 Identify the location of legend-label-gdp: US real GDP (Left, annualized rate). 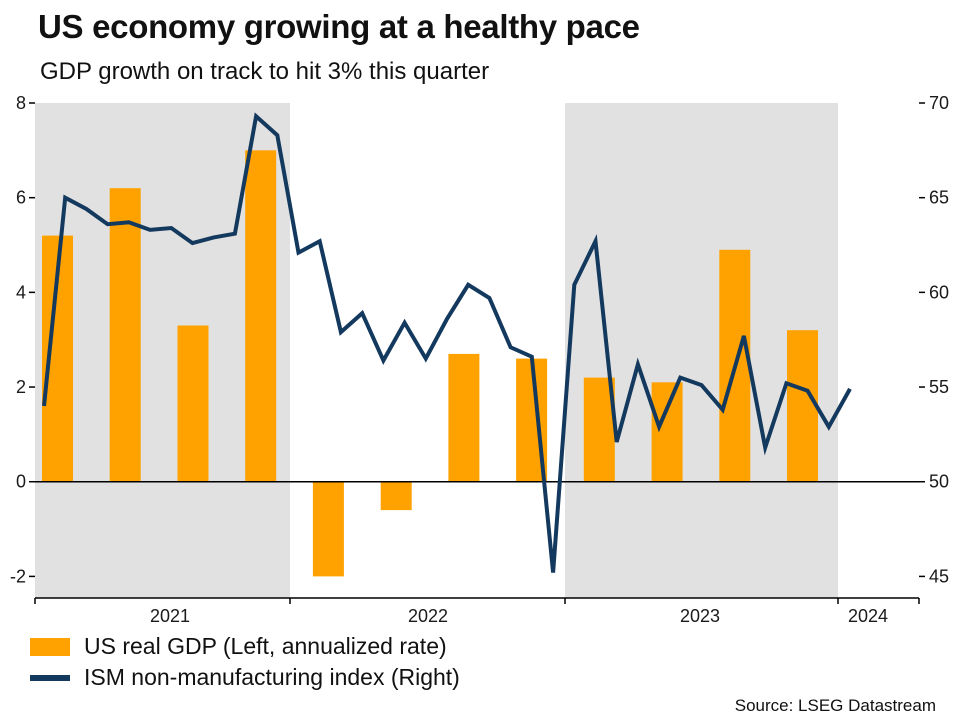
(265, 646).